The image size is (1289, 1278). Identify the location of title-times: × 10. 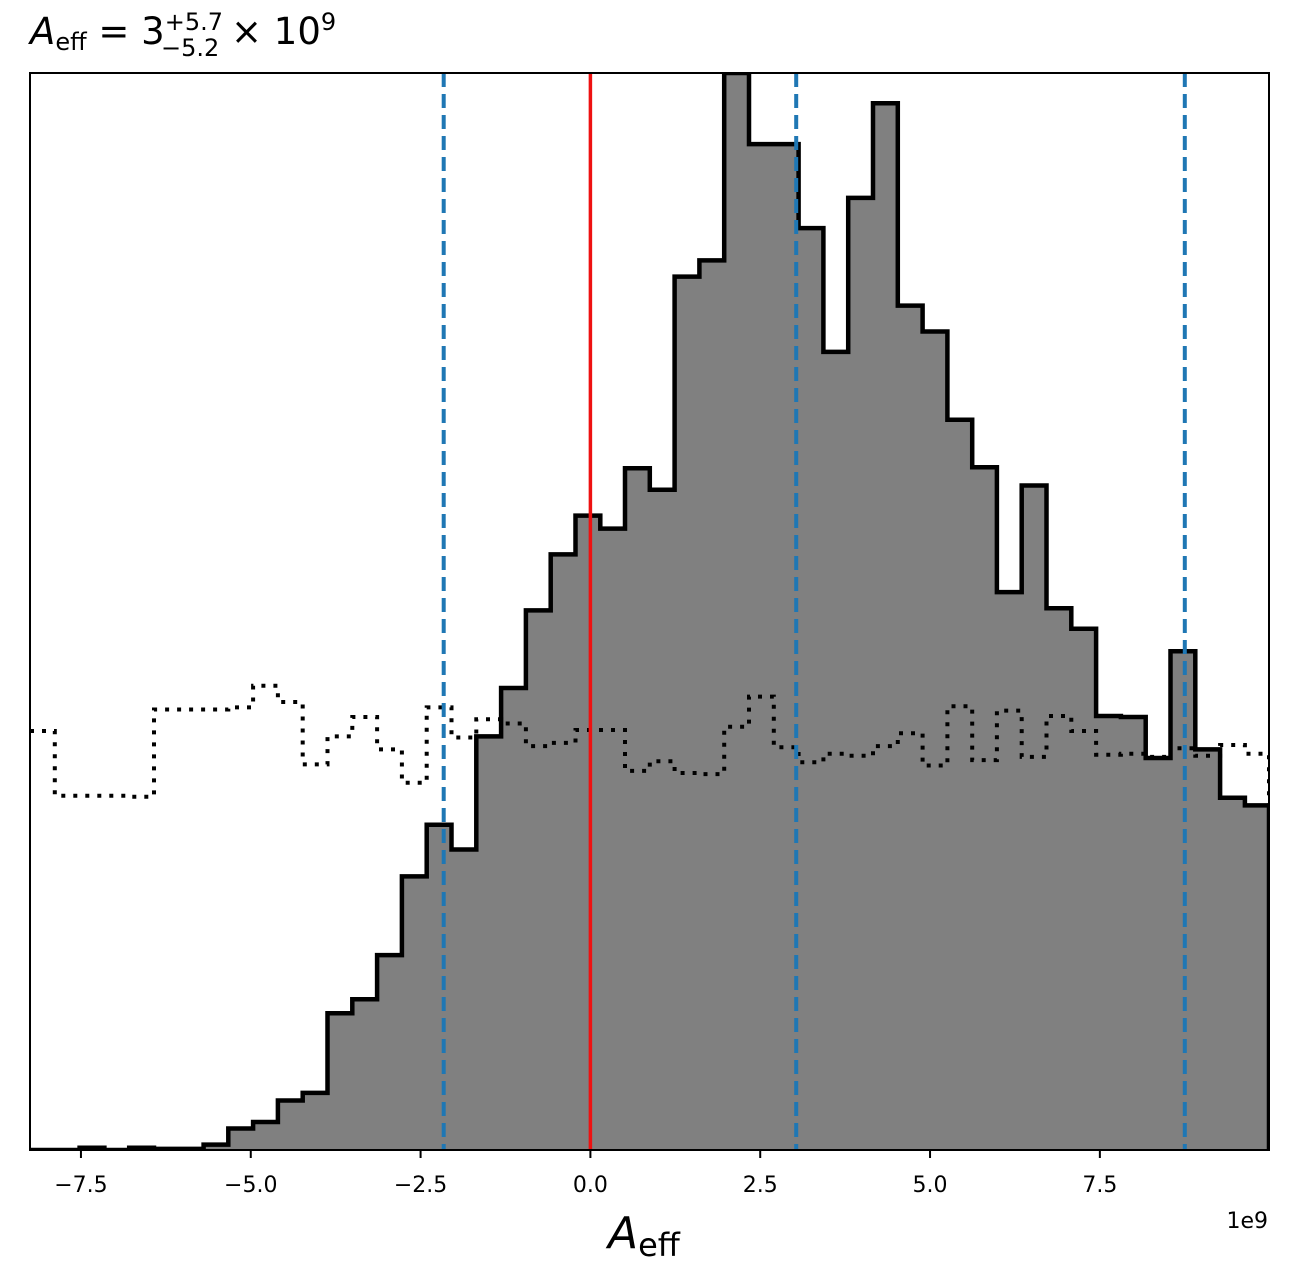
(270, 31).